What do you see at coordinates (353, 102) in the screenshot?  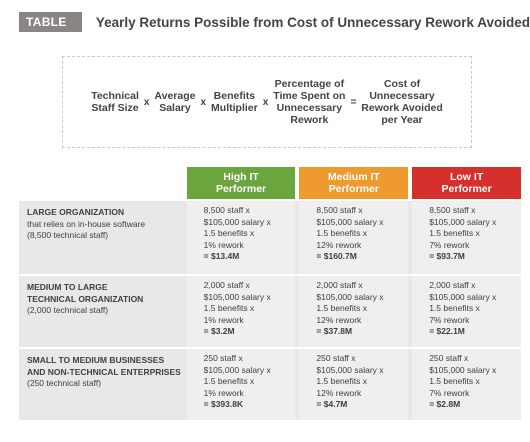 I see `formula-operator-equals: =` at bounding box center [353, 102].